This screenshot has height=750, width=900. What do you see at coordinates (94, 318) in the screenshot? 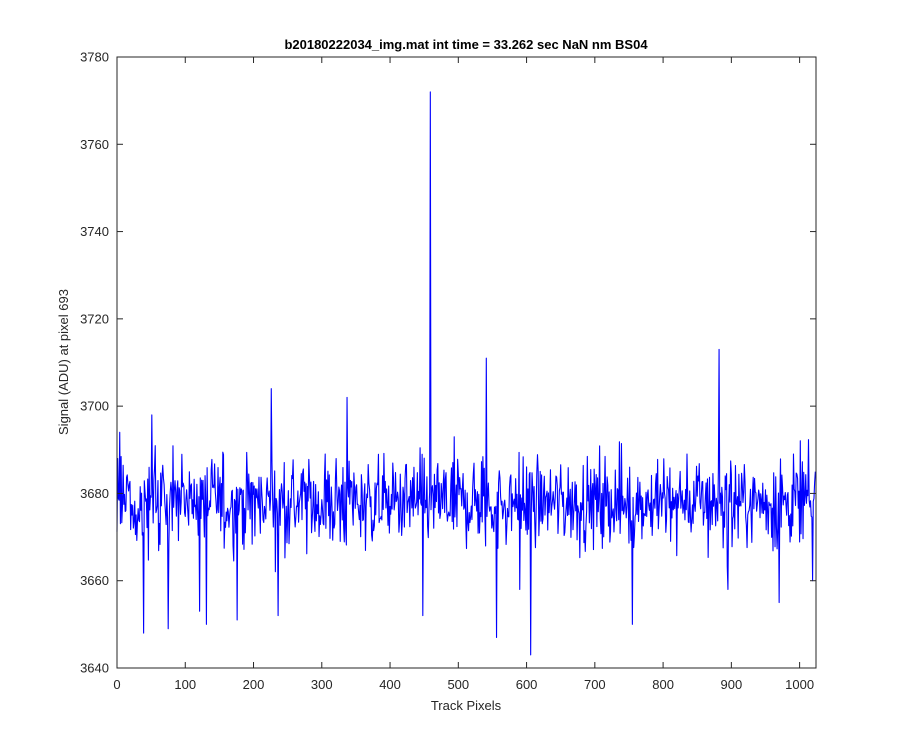
I see `y-tick-label: 3720` at bounding box center [94, 318].